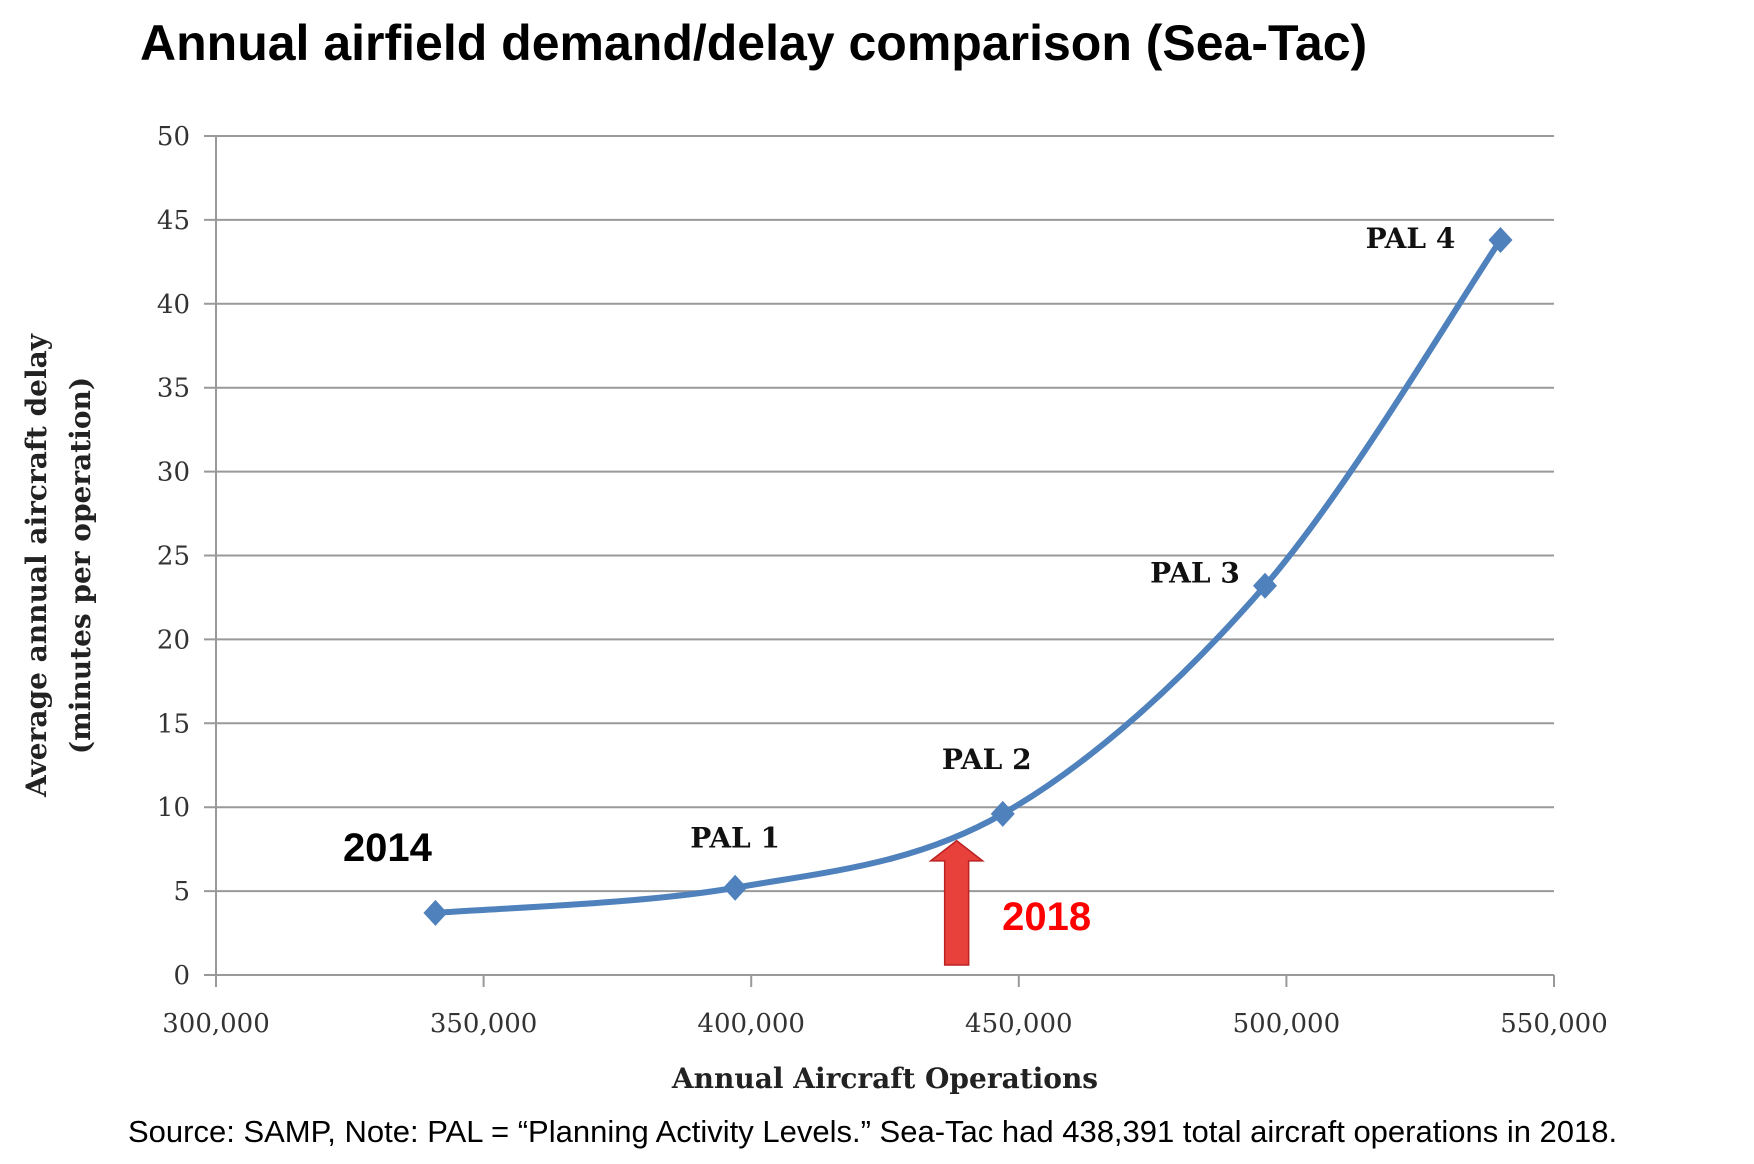  Describe the element at coordinates (388, 848) in the screenshot. I see `point-label: 2014` at that location.